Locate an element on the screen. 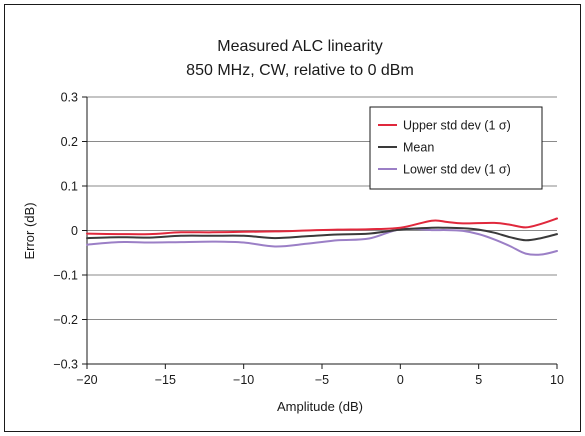 The height and width of the screenshot is (436, 585). legend-entry-mean-label: Mean is located at coordinates (418, 148).